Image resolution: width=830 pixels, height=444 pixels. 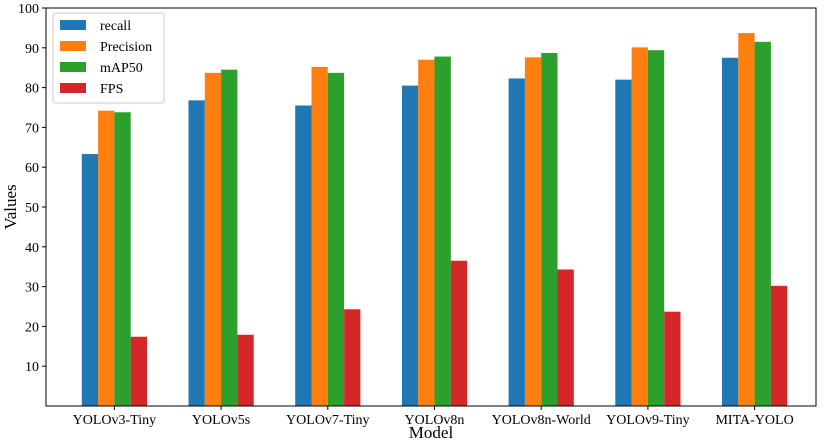 What do you see at coordinates (32, 327) in the screenshot?
I see `y-tick-label: 20` at bounding box center [32, 327].